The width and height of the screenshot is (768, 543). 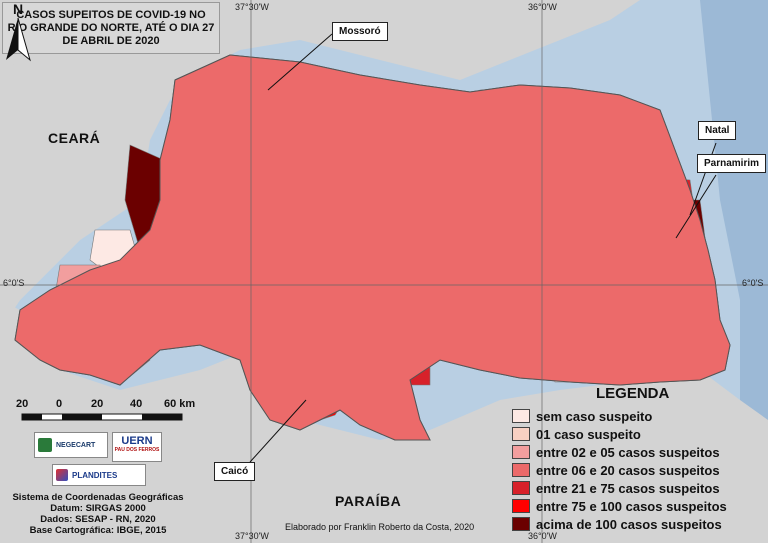 I want to click on coord-bottom-left: 37°30'W, so click(x=252, y=536).